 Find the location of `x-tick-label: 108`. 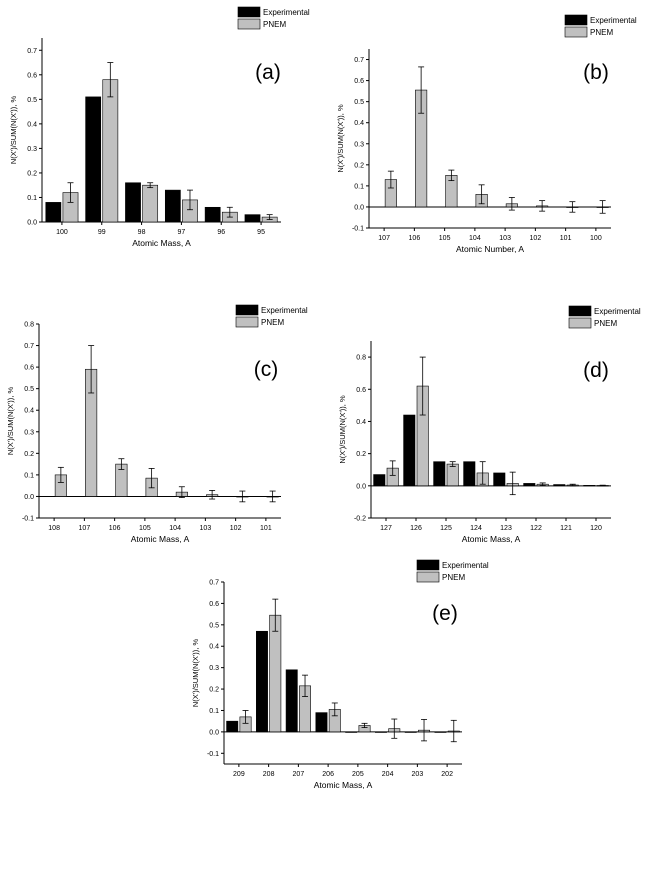

x-tick-label: 108 is located at coordinates (54, 528).